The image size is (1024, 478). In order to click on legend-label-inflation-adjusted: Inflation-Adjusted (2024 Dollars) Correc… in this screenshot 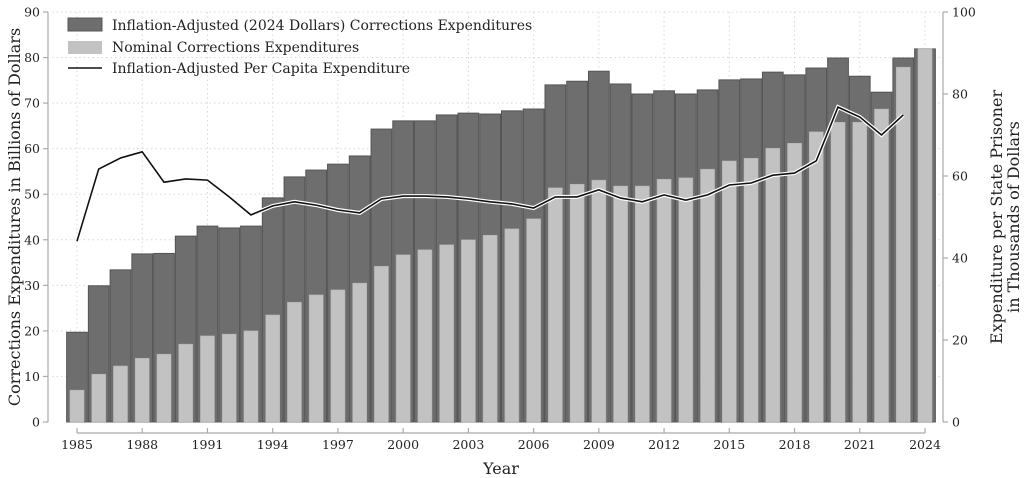, I will do `click(322, 26)`.